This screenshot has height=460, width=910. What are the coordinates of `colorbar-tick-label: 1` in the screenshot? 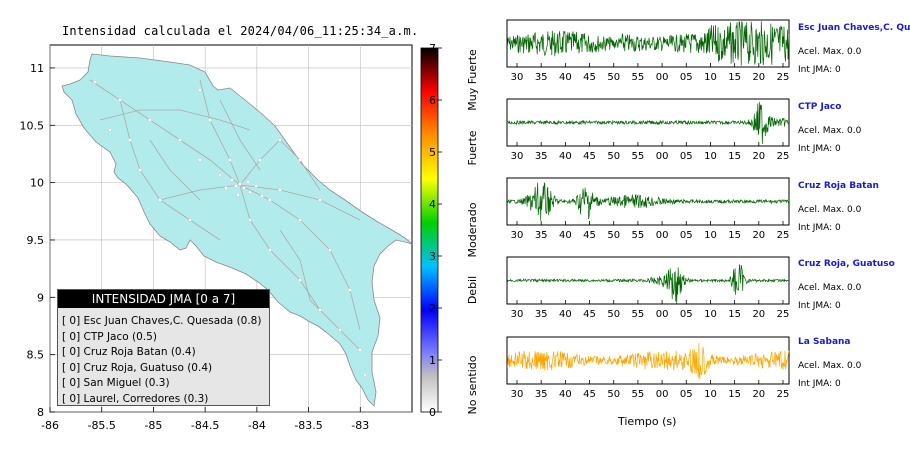 It's located at (432, 360).